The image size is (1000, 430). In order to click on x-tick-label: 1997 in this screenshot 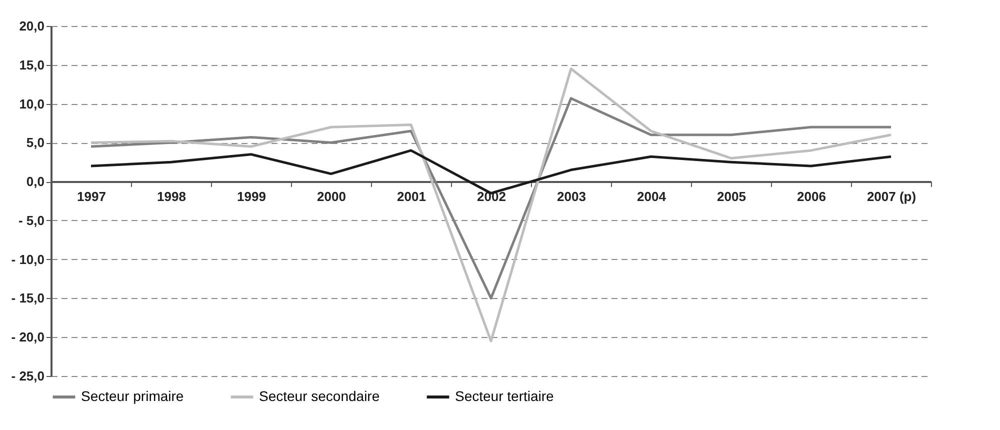, I will do `click(91, 196)`.